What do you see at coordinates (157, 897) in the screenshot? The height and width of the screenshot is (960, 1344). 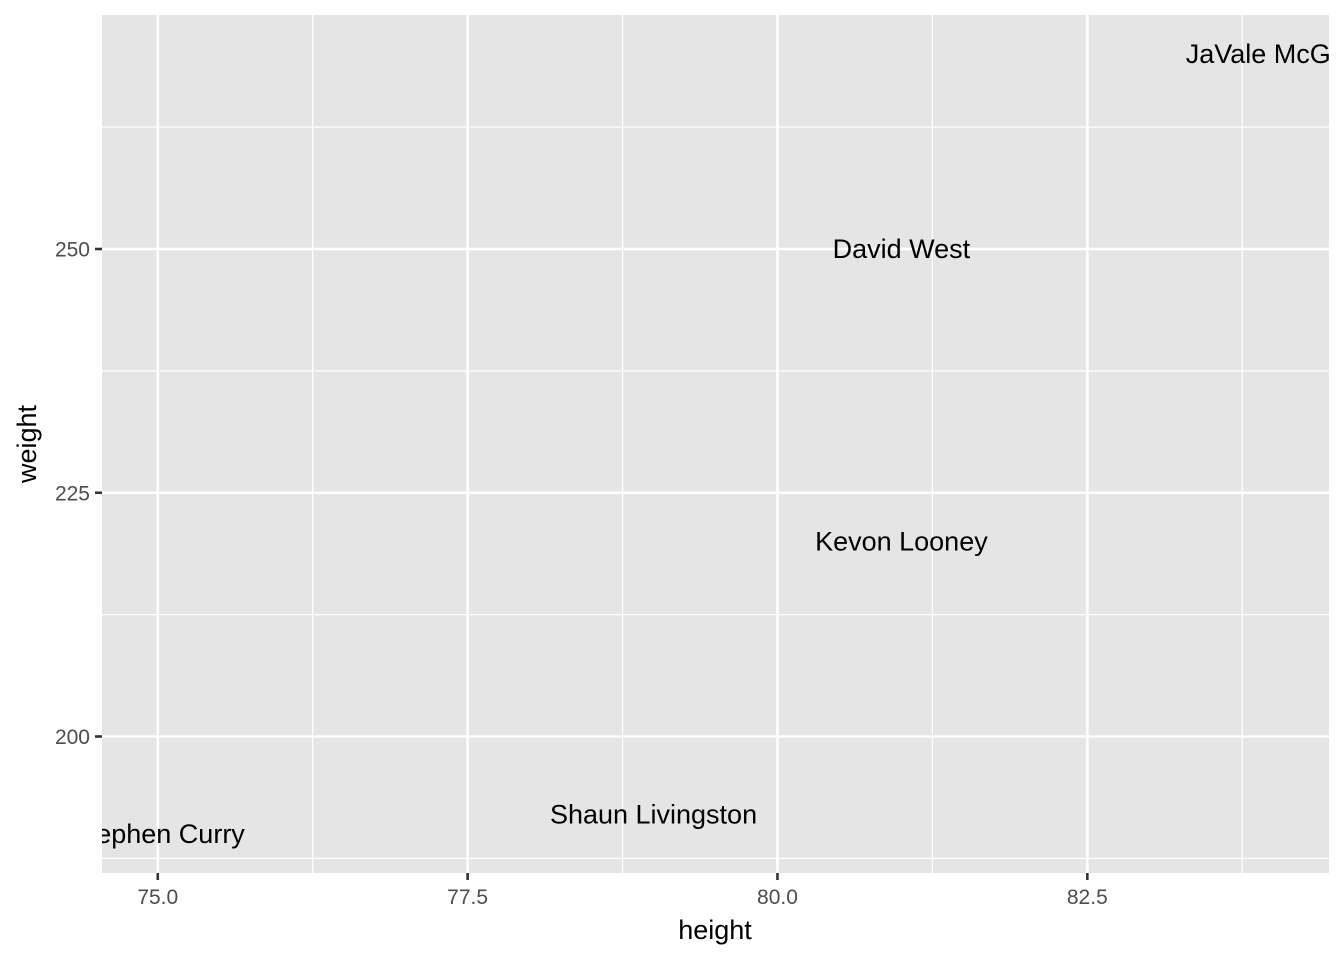 I see `x-tick-label: 75.0` at bounding box center [157, 897].